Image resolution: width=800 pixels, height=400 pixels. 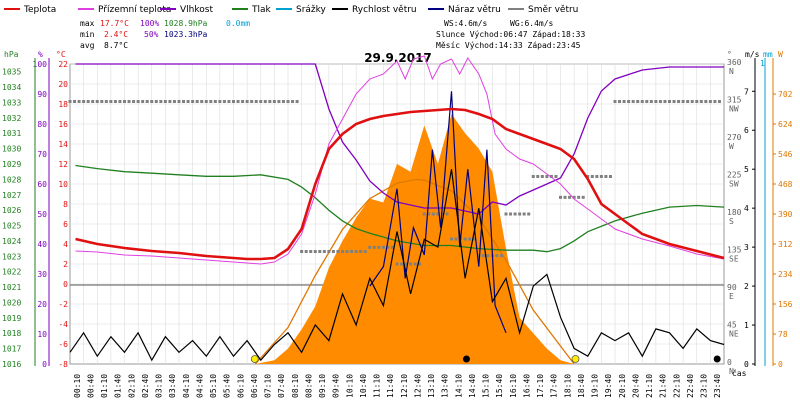 What do you see at coordinates (252, 10) in the screenshot?
I see `legend-item-tlak: Tlak` at bounding box center [252, 10].